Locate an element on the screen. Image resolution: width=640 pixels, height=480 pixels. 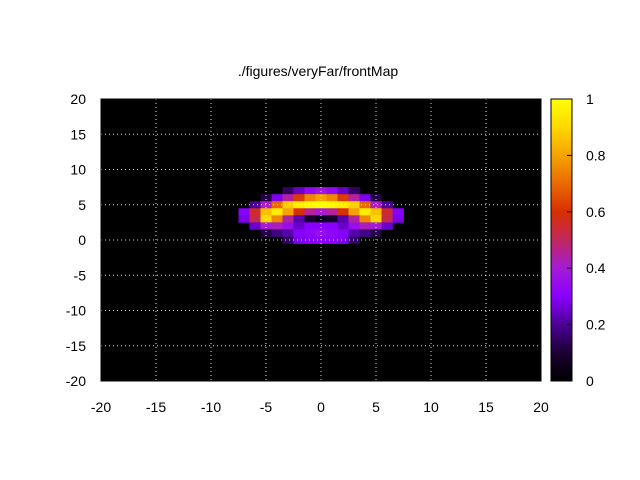
colorbar-tick-label: 1 is located at coordinates (590, 99).